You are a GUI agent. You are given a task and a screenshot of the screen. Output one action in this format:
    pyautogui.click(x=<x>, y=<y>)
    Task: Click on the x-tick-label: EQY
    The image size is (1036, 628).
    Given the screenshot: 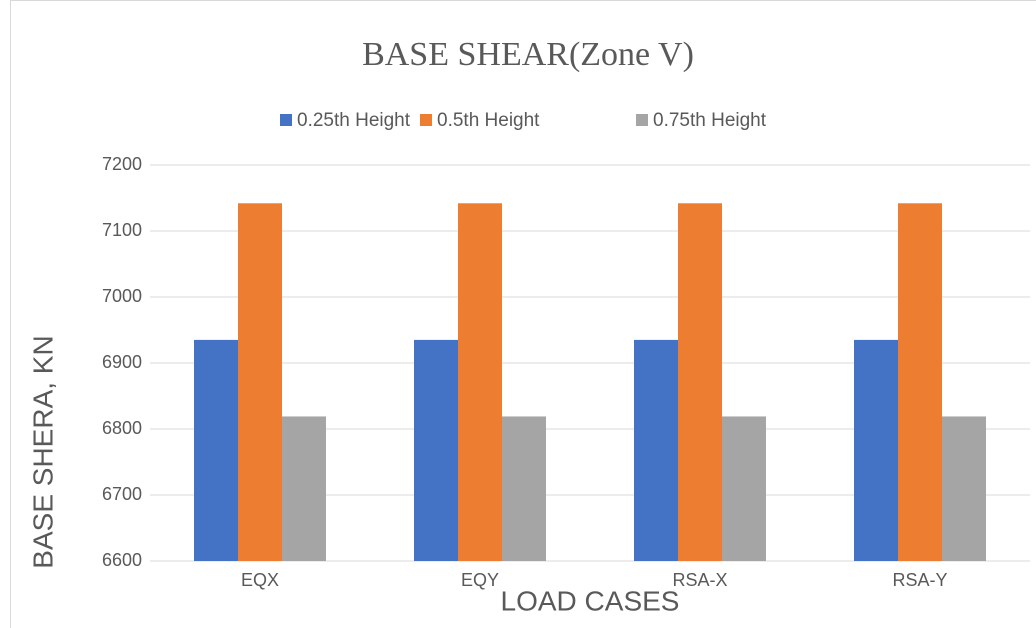 What is the action you would take?
    pyautogui.click(x=480, y=580)
    